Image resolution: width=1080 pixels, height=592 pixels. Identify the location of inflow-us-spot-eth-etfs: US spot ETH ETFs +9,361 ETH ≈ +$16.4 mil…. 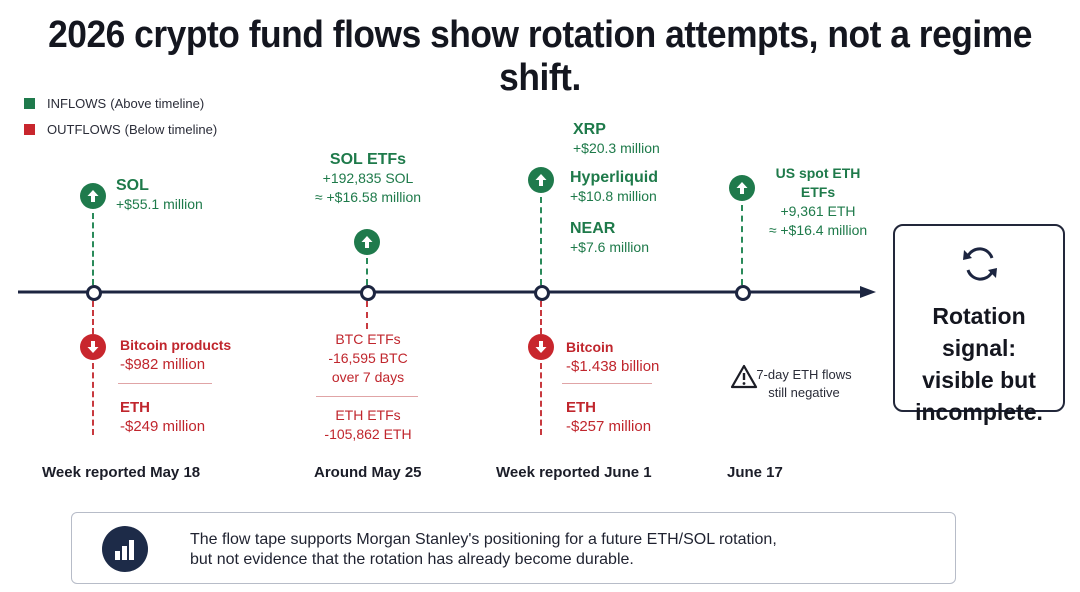
(818, 202).